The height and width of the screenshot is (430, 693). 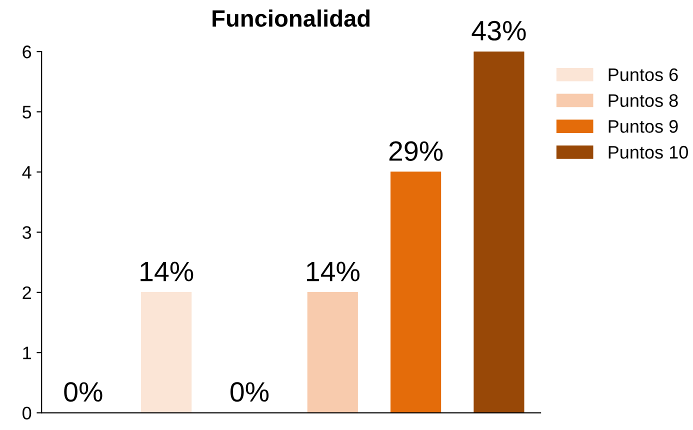 I want to click on y-tick-label: 3, so click(x=27, y=232).